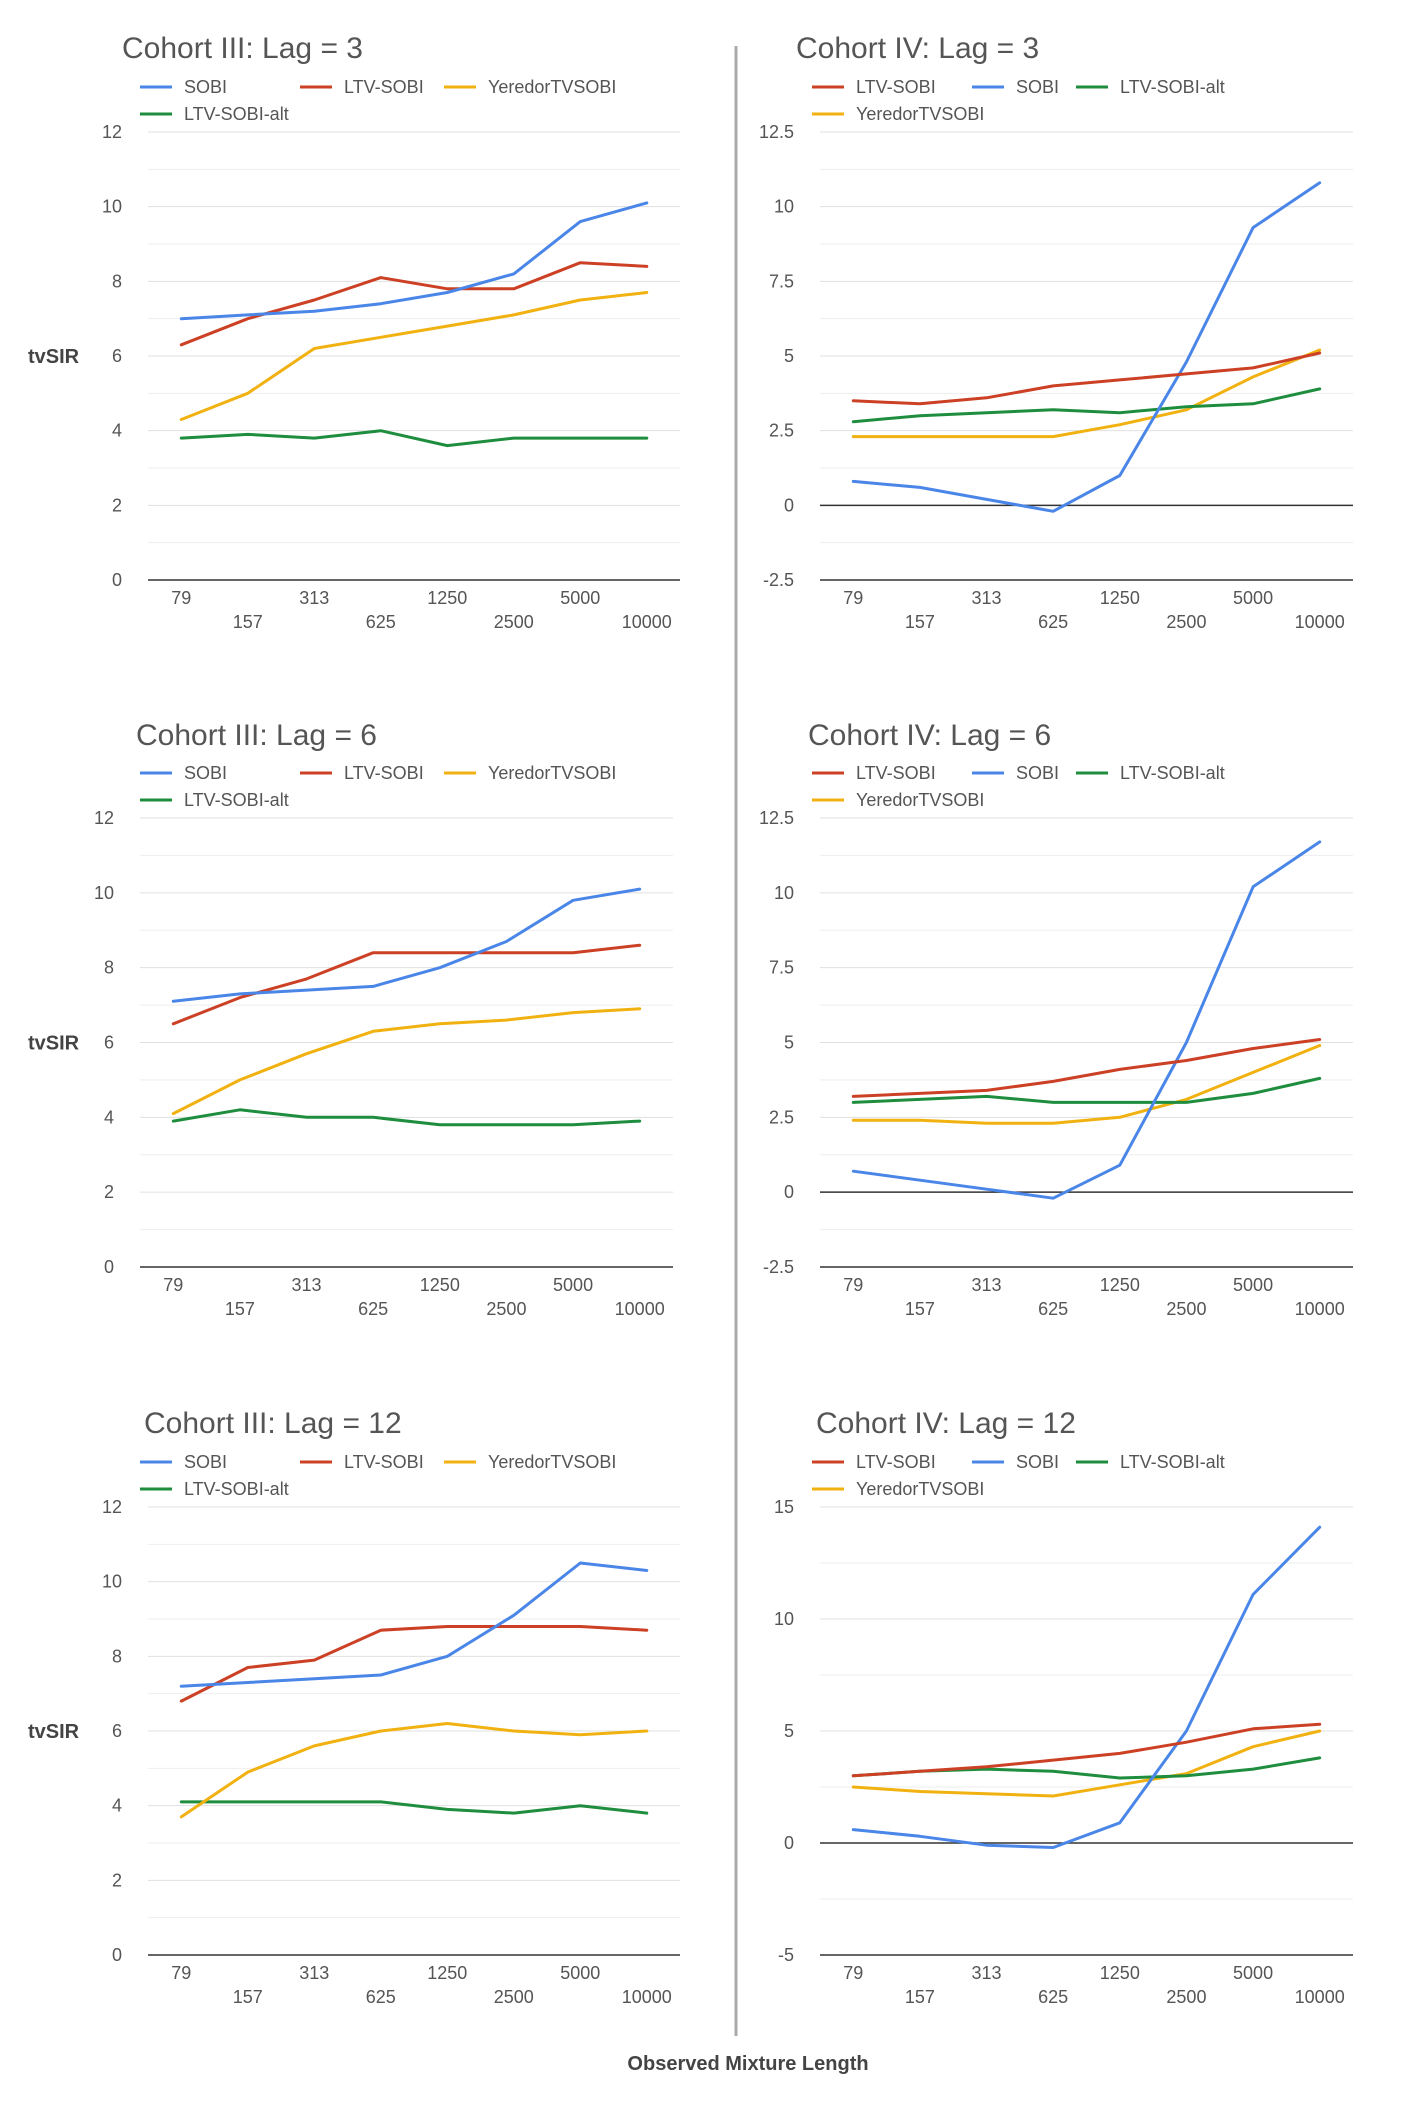 This screenshot has width=1406, height=2108. I want to click on chart-3-y-tick-5: 8, so click(109, 968).